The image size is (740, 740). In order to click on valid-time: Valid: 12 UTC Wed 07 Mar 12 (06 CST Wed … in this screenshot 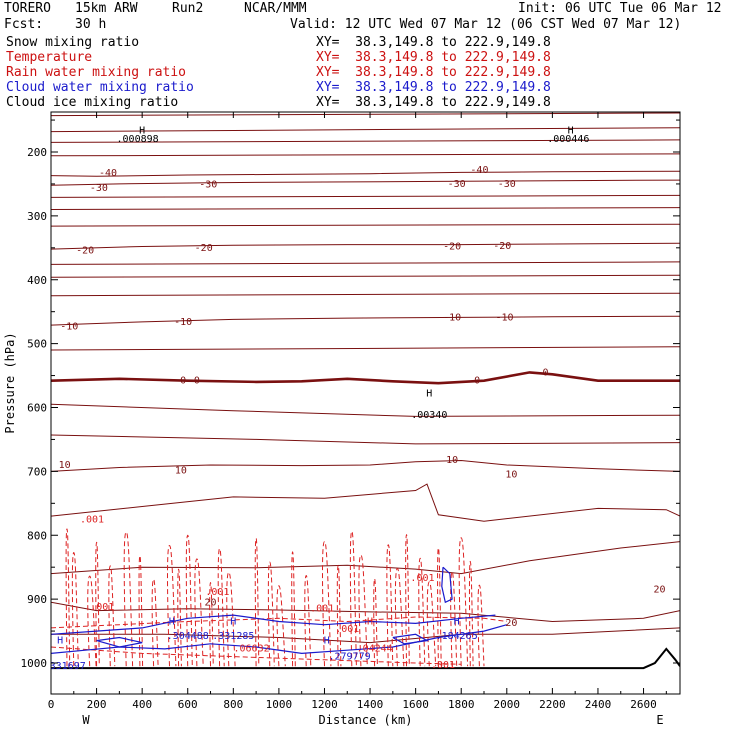, I will do `click(486, 24)`.